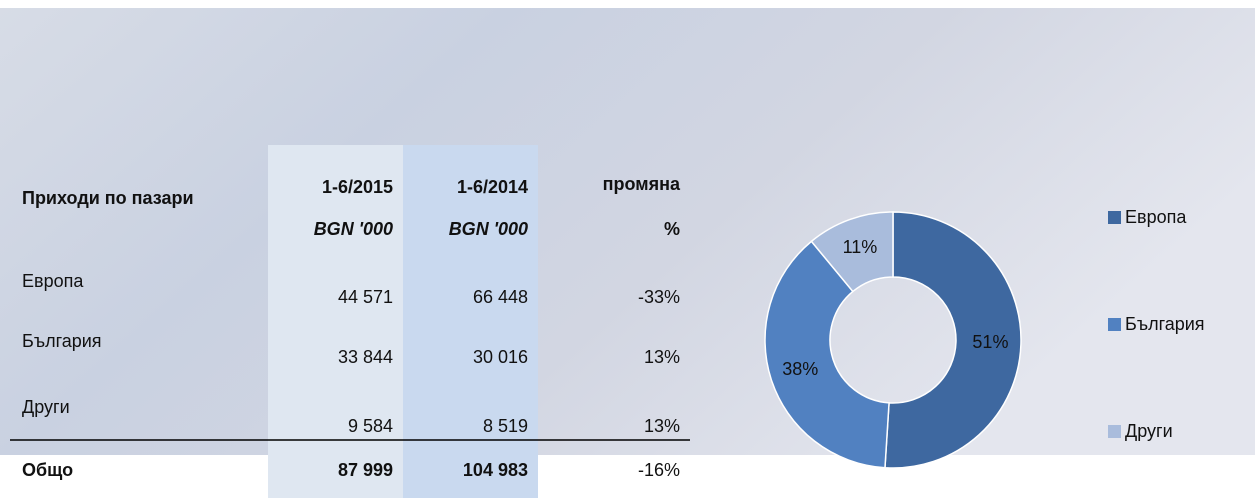 The height and width of the screenshot is (498, 1255). What do you see at coordinates (990, 342) in the screenshot?
I see `slice-label: 51%` at bounding box center [990, 342].